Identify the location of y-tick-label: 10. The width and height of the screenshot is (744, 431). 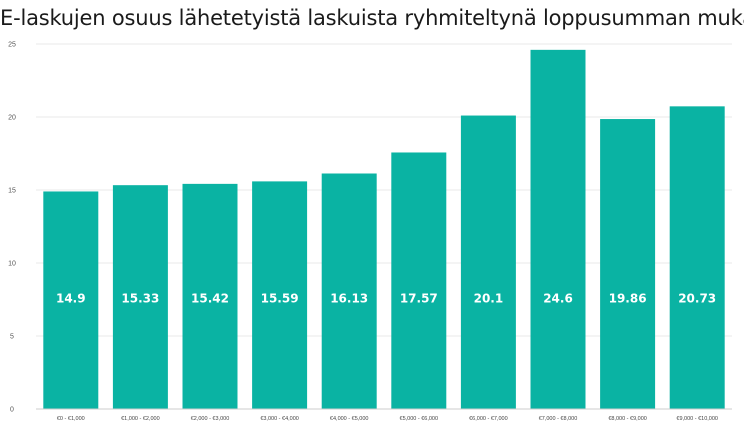
(12, 264).